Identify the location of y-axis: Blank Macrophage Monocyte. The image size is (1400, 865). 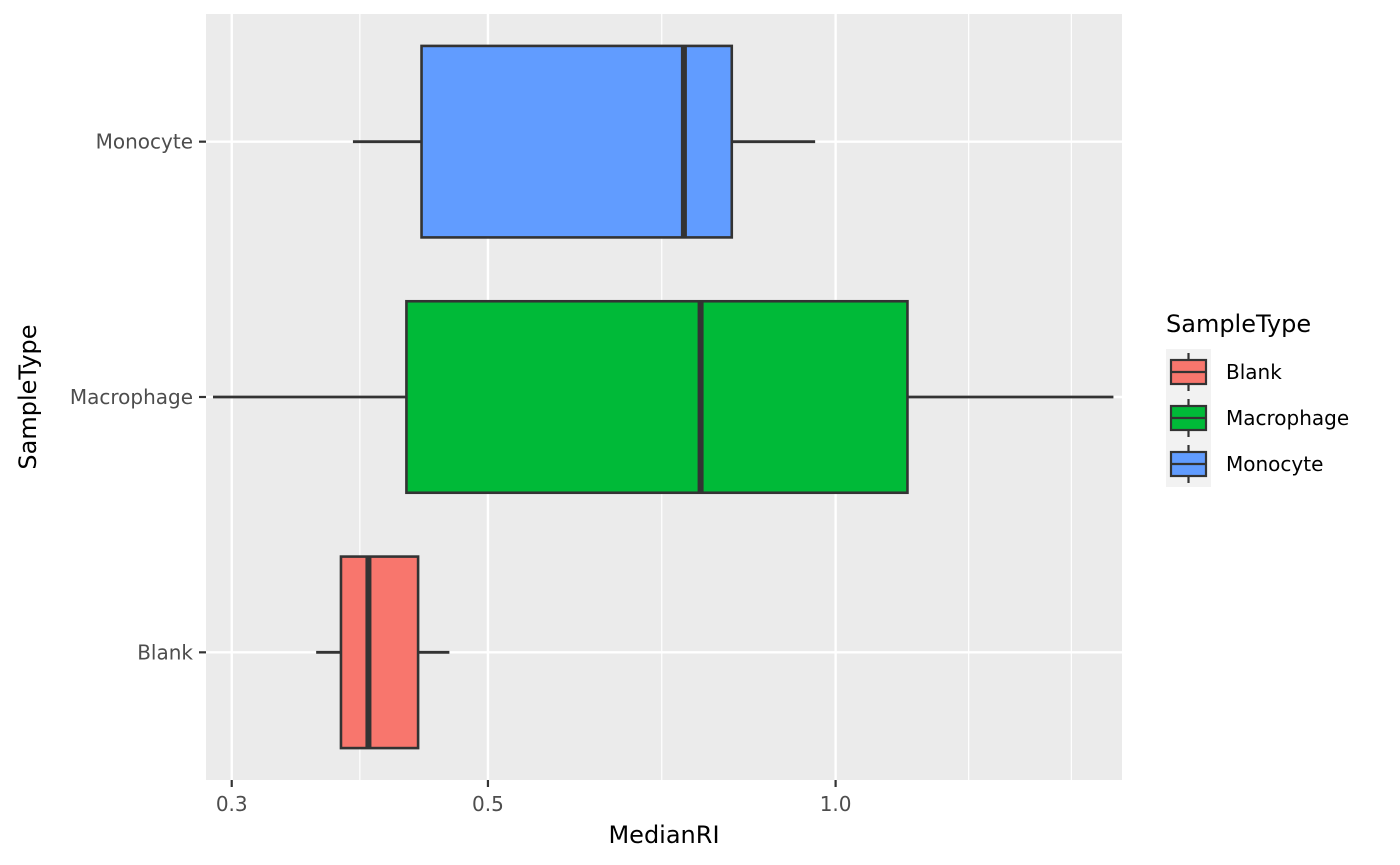
(138, 397).